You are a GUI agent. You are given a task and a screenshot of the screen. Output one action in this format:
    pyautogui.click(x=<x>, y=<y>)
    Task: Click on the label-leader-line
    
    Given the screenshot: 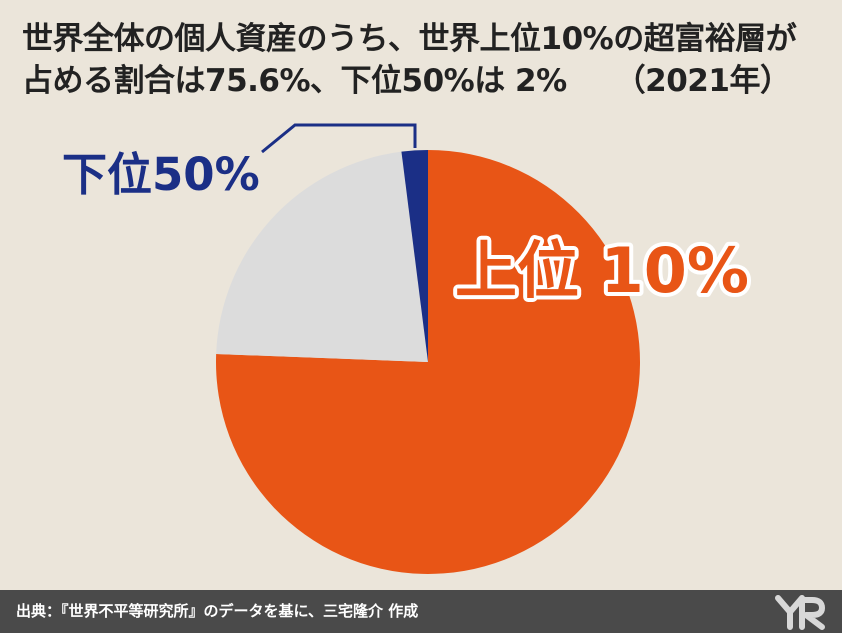 What is the action you would take?
    pyautogui.click(x=339, y=138)
    